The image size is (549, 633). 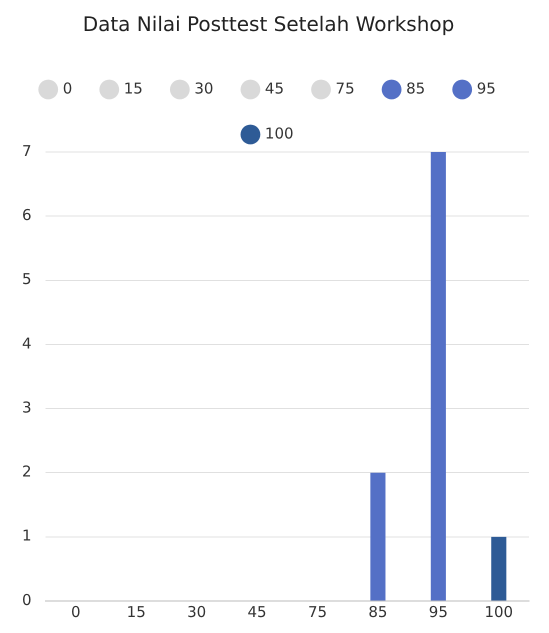 I want to click on y-tick-label: 4, so click(x=27, y=343).